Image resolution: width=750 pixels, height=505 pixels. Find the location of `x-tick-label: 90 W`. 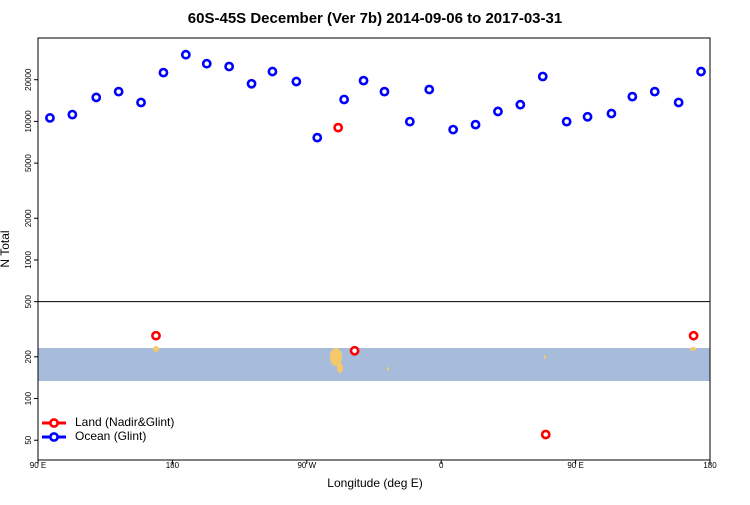

x-tick-label: 90 W is located at coordinates (306, 465).